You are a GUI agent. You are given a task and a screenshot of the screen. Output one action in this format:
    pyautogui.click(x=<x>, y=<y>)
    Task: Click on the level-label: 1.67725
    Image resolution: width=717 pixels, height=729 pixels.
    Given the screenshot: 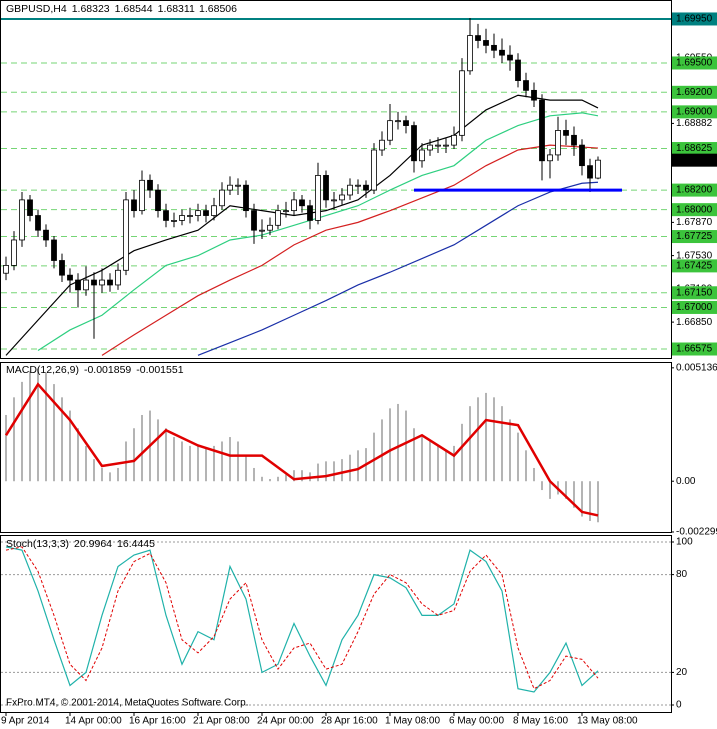 What is the action you would take?
    pyautogui.click(x=694, y=236)
    